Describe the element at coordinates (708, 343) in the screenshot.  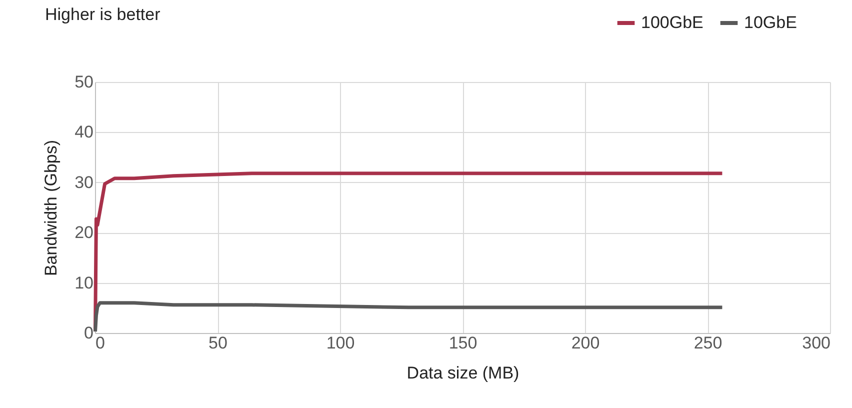
I see `x-tick-label: 250` at that location.